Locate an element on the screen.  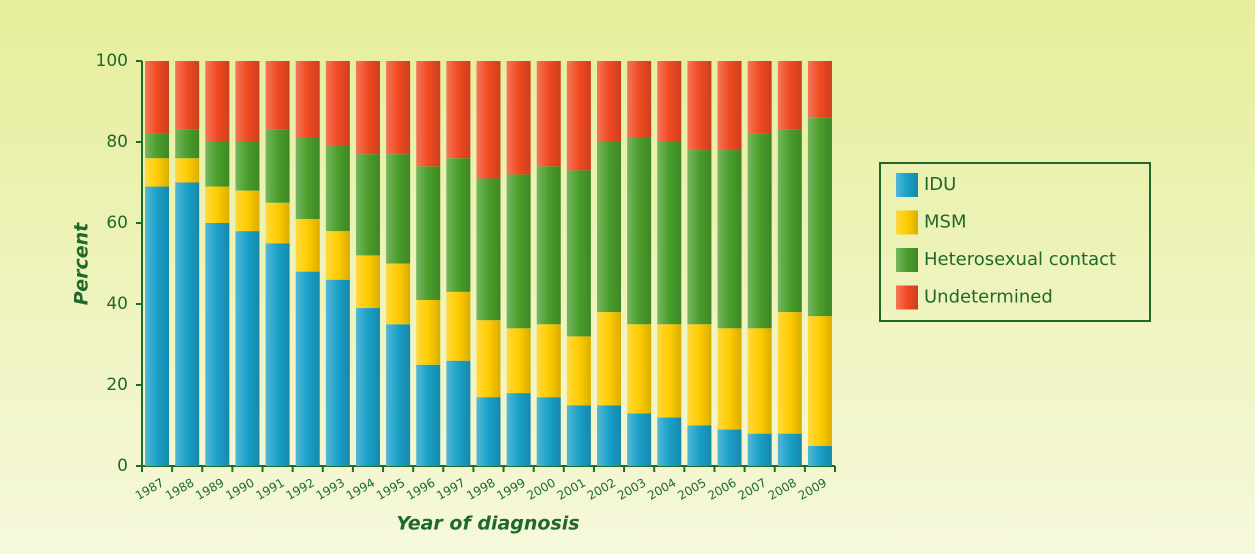
legend-label: Undetermined is located at coordinates (988, 297).